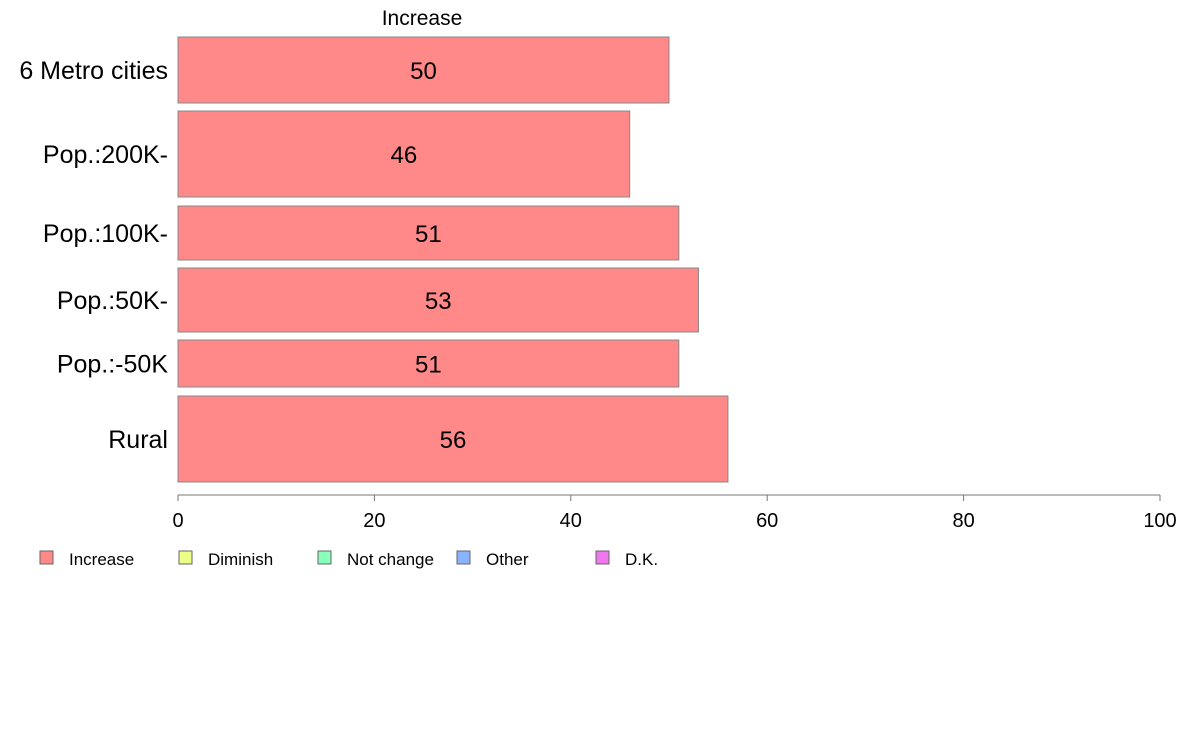 Image resolution: width=1188 pixels, height=736 pixels. What do you see at coordinates (112, 301) in the screenshot?
I see `category-label: Pop.:50K-` at bounding box center [112, 301].